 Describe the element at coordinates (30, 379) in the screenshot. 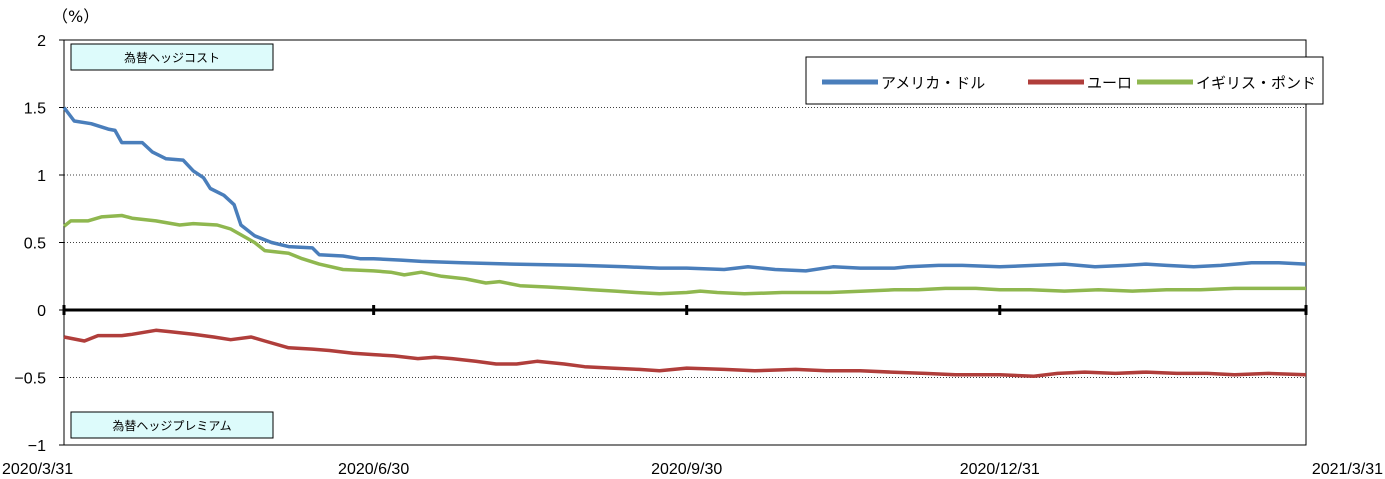

I see `y-tick-label: −0.5` at that location.